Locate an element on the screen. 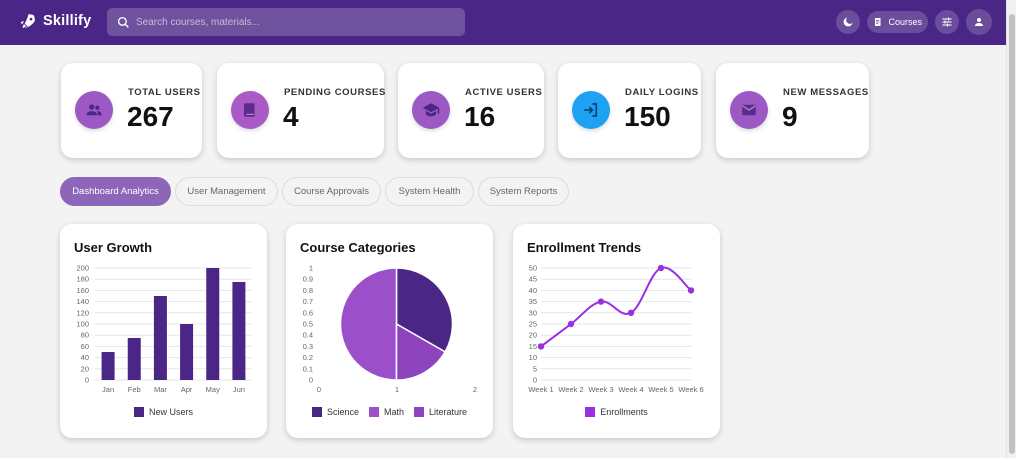  search-input is located at coordinates (296, 22).